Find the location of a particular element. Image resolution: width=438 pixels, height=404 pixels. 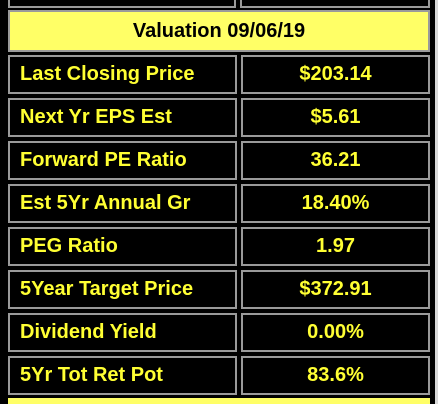

row-value: 0.00% is located at coordinates (335, 332).